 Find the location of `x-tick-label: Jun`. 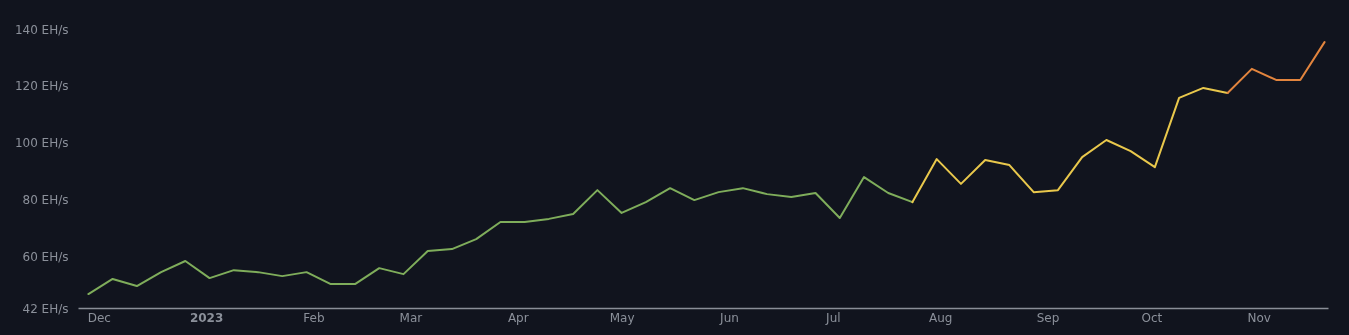

x-tick-label: Jun is located at coordinates (729, 317).